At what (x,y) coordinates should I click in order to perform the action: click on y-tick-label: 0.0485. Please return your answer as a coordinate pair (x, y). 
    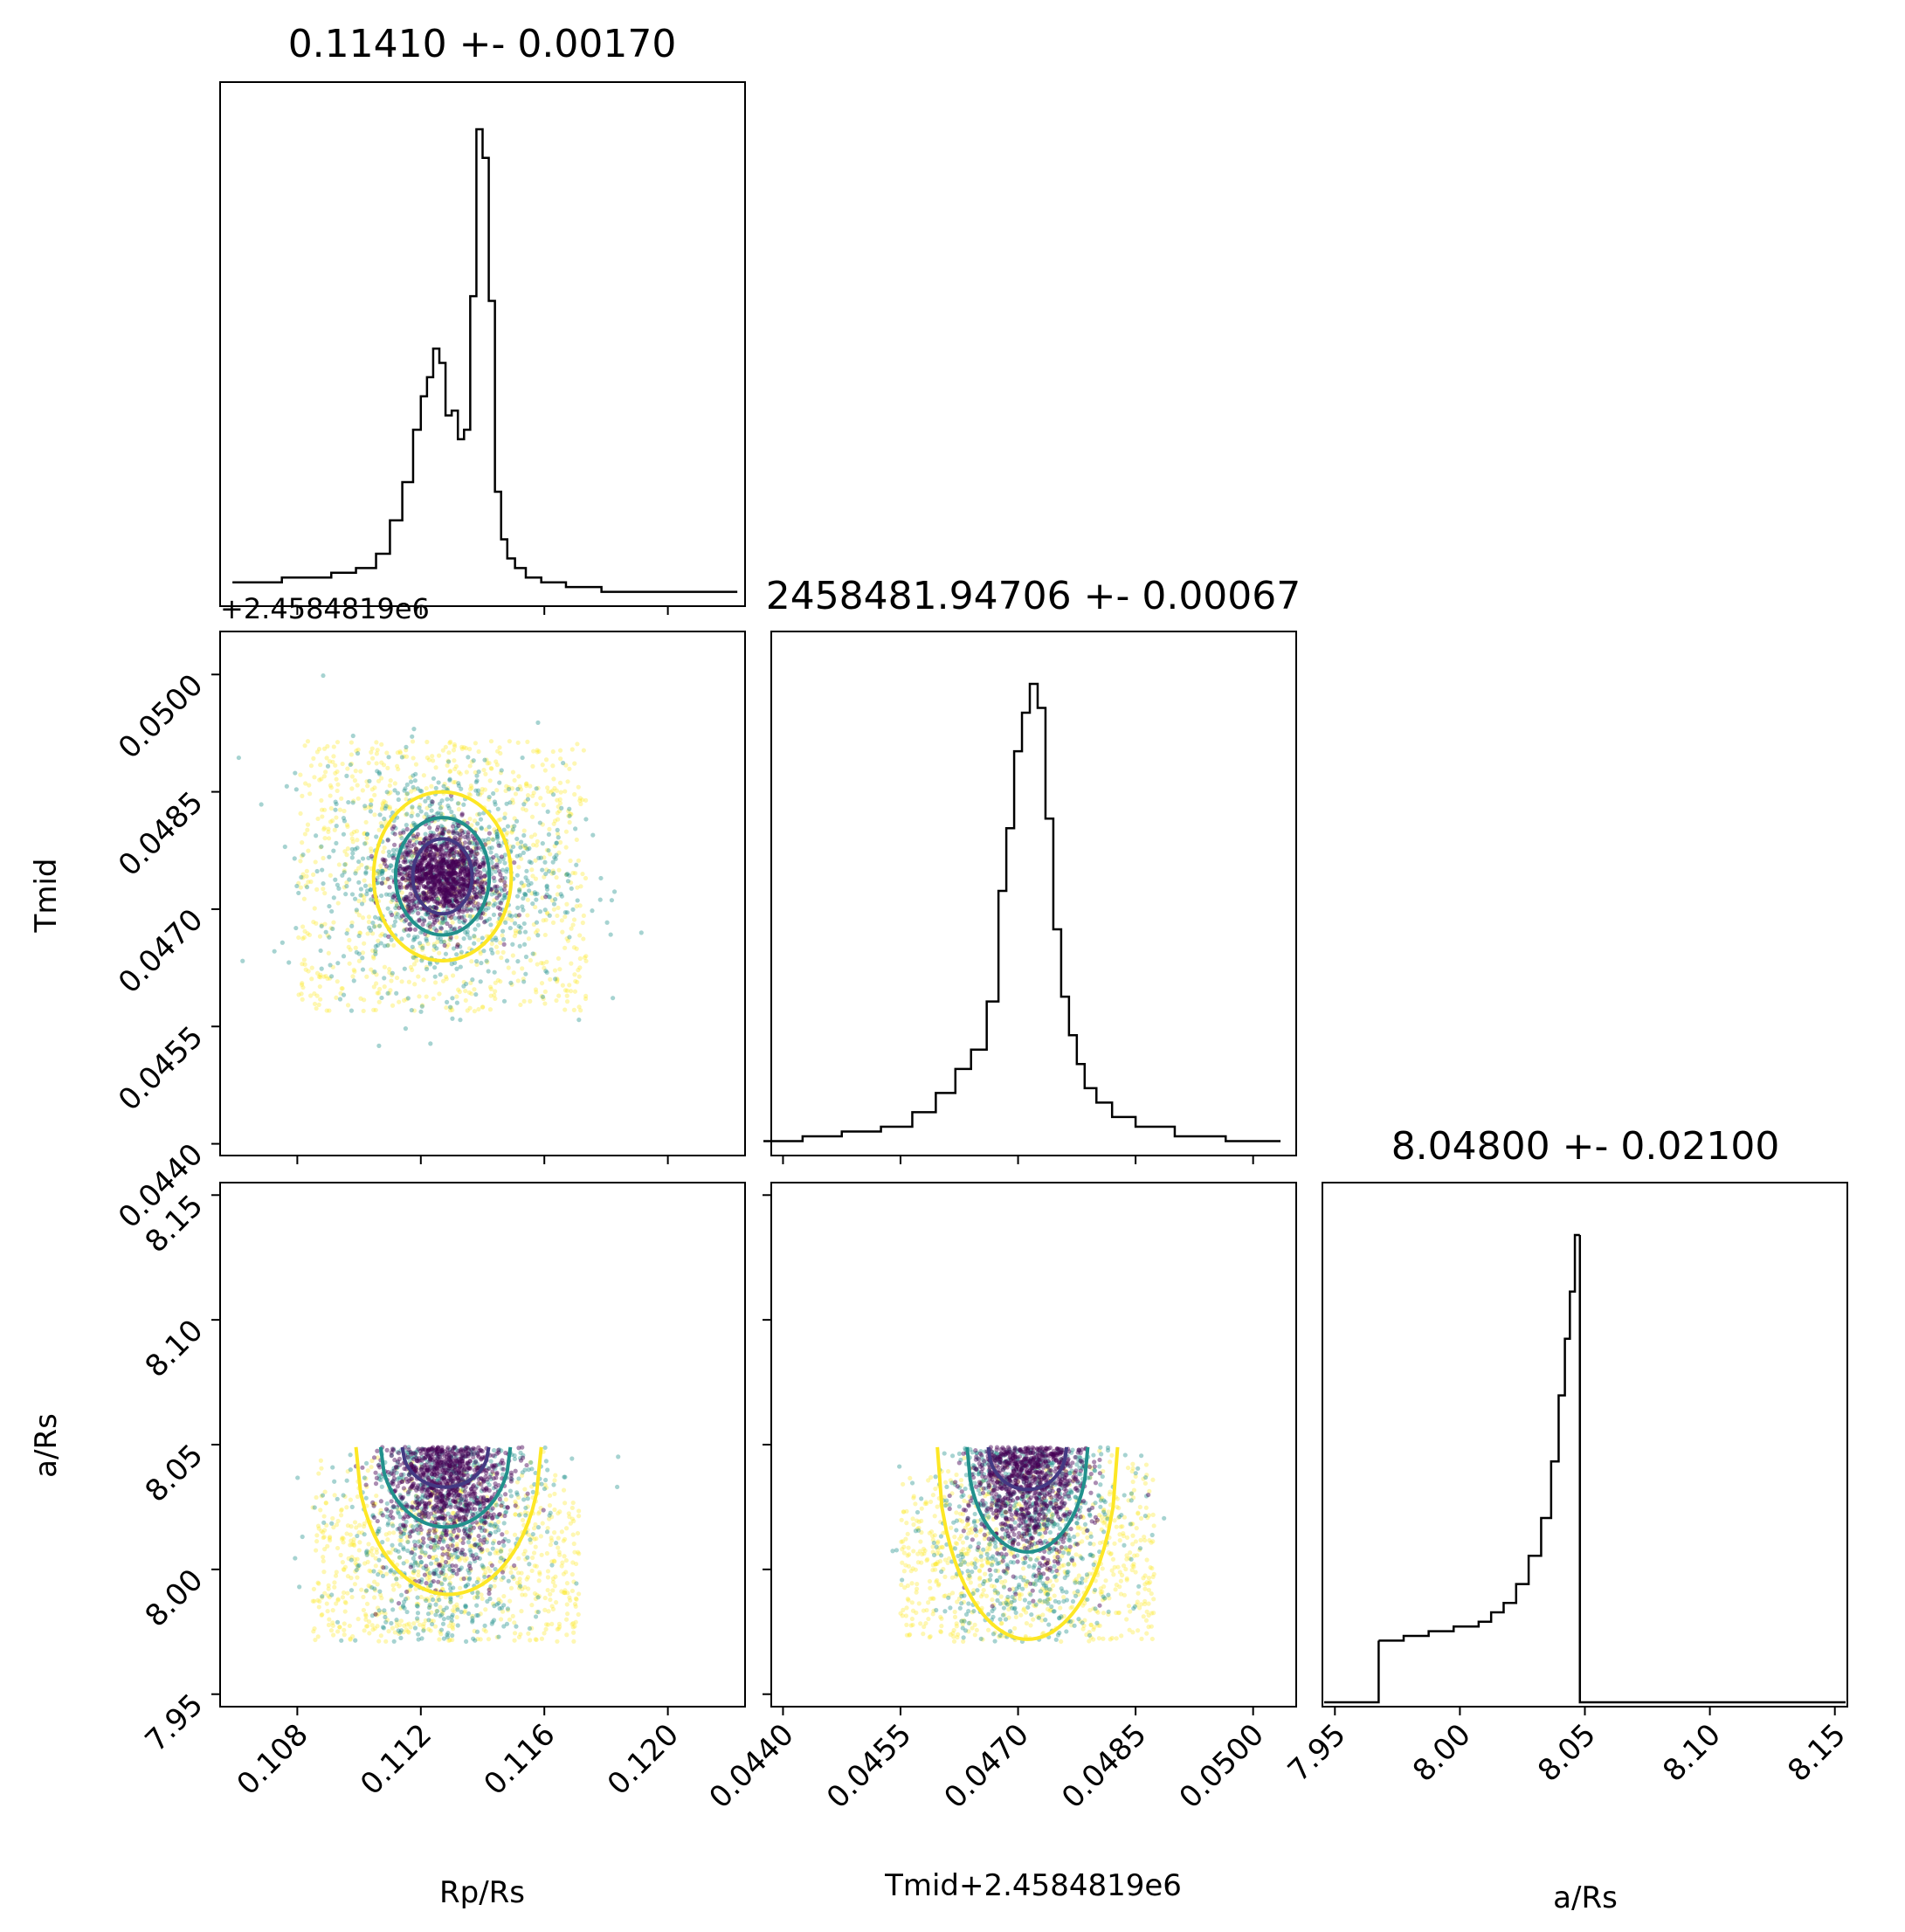
    Looking at the image, I should click on (161, 834).